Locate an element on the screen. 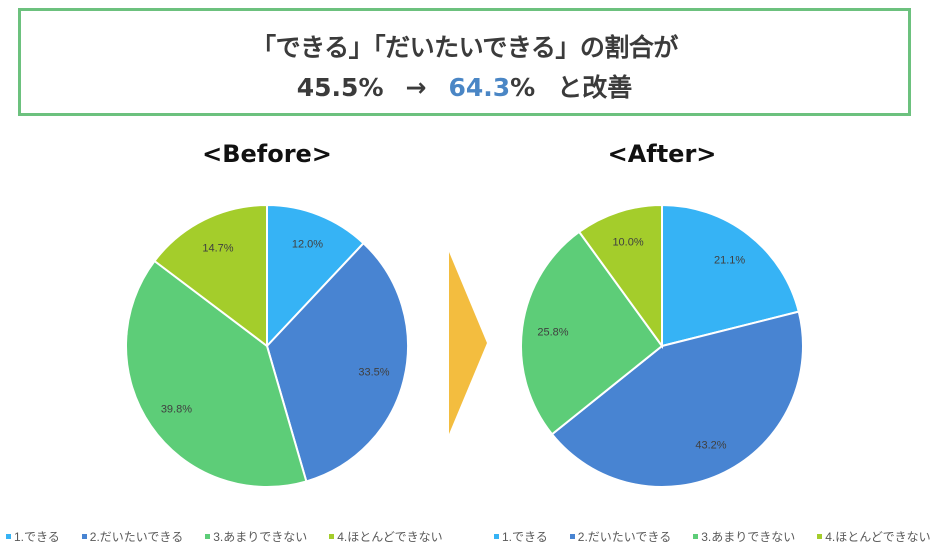 Image resolution: width=940 pixels, height=546 pixels. headline-result: 45.5% → 64.3% と改善 is located at coordinates (464, 86).